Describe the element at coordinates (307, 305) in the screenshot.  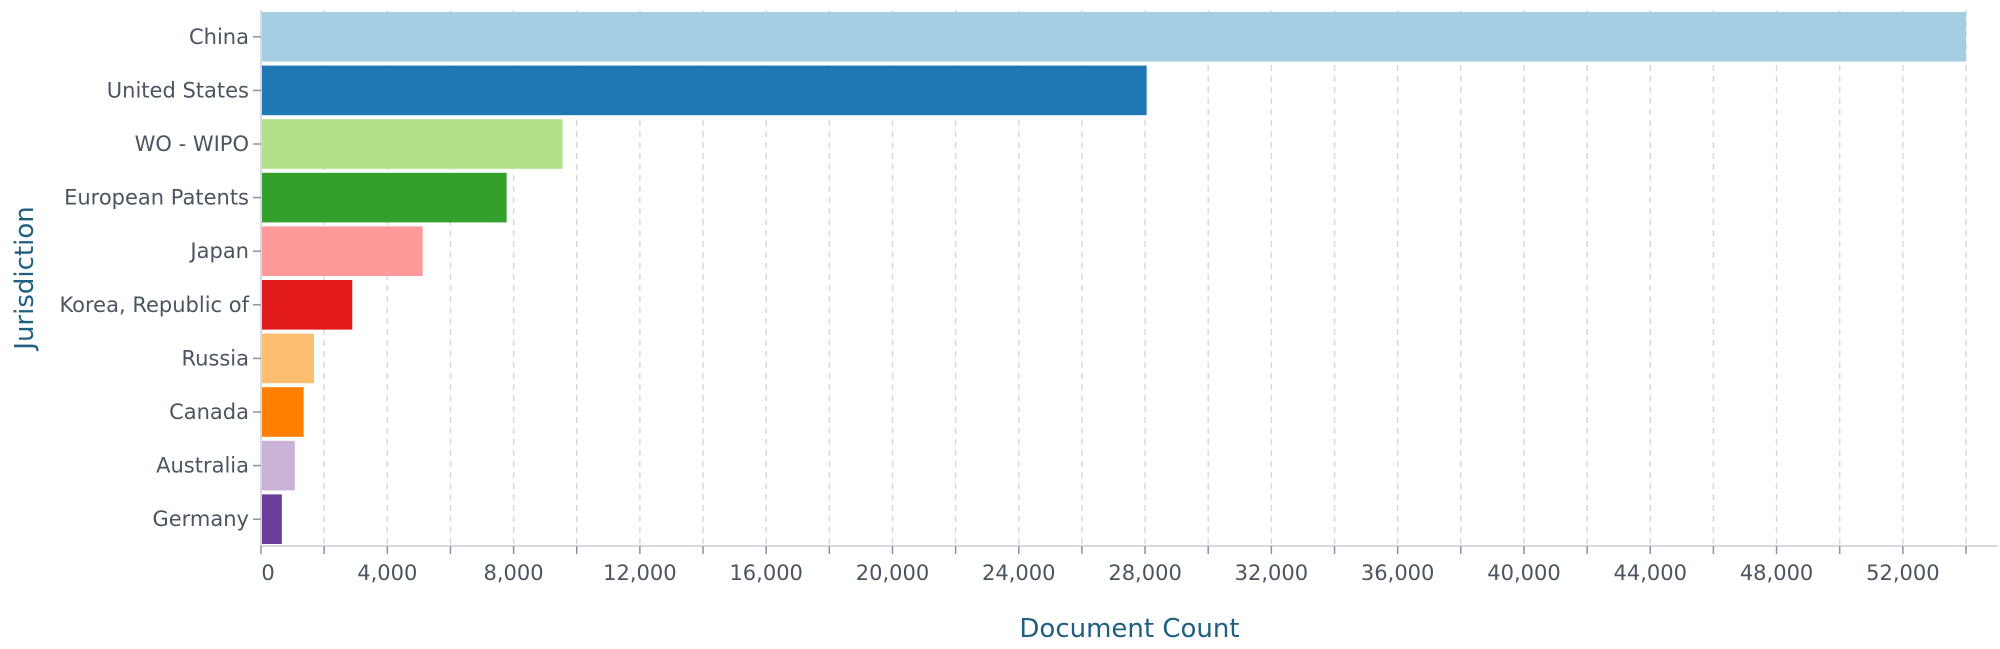
I see `bar-korea-republic-of` at that location.